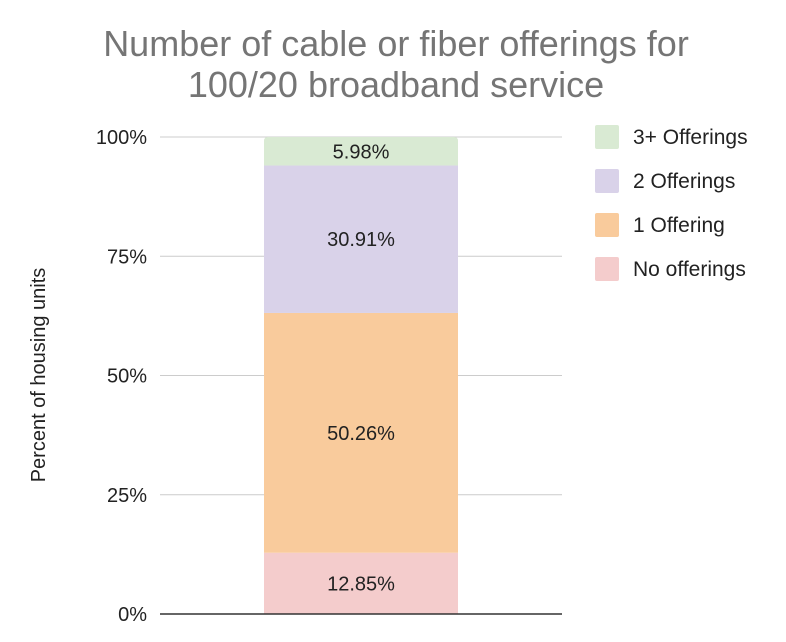 This screenshot has height=642, width=786. I want to click on chart-title-line-1: Number of cable or fiber offerings for, so click(396, 43).